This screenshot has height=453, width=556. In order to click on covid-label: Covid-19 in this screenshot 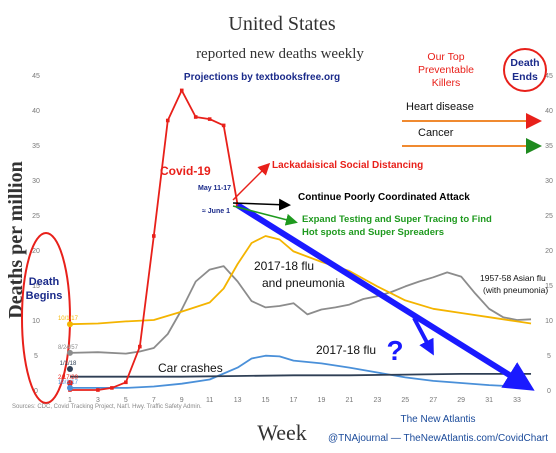, I will do `click(185, 171)`.